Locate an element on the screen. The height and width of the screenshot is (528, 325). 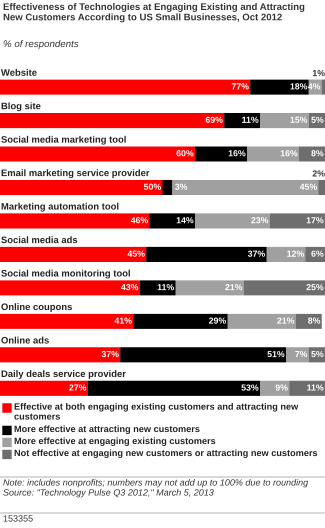
text: 153355 is located at coordinates (18, 518).